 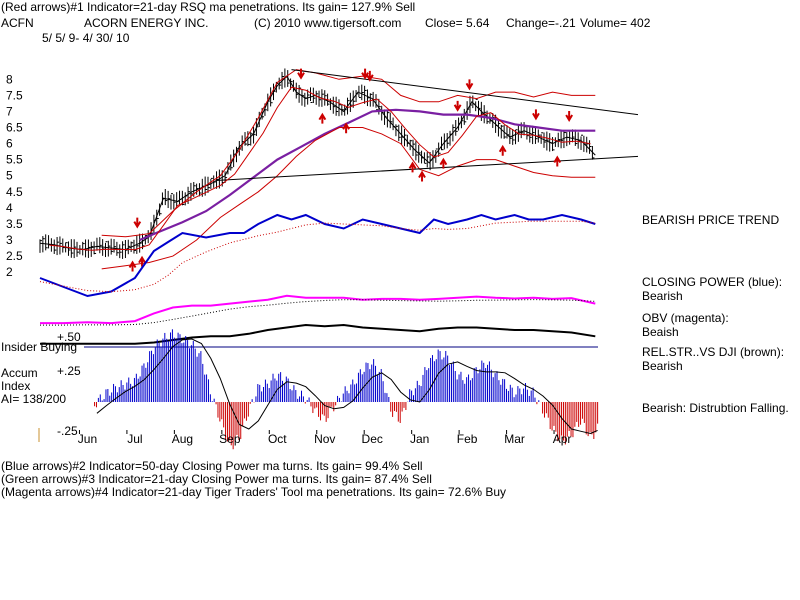 What do you see at coordinates (14, 256) in the screenshot?
I see `y-tick-label: 2.5` at bounding box center [14, 256].